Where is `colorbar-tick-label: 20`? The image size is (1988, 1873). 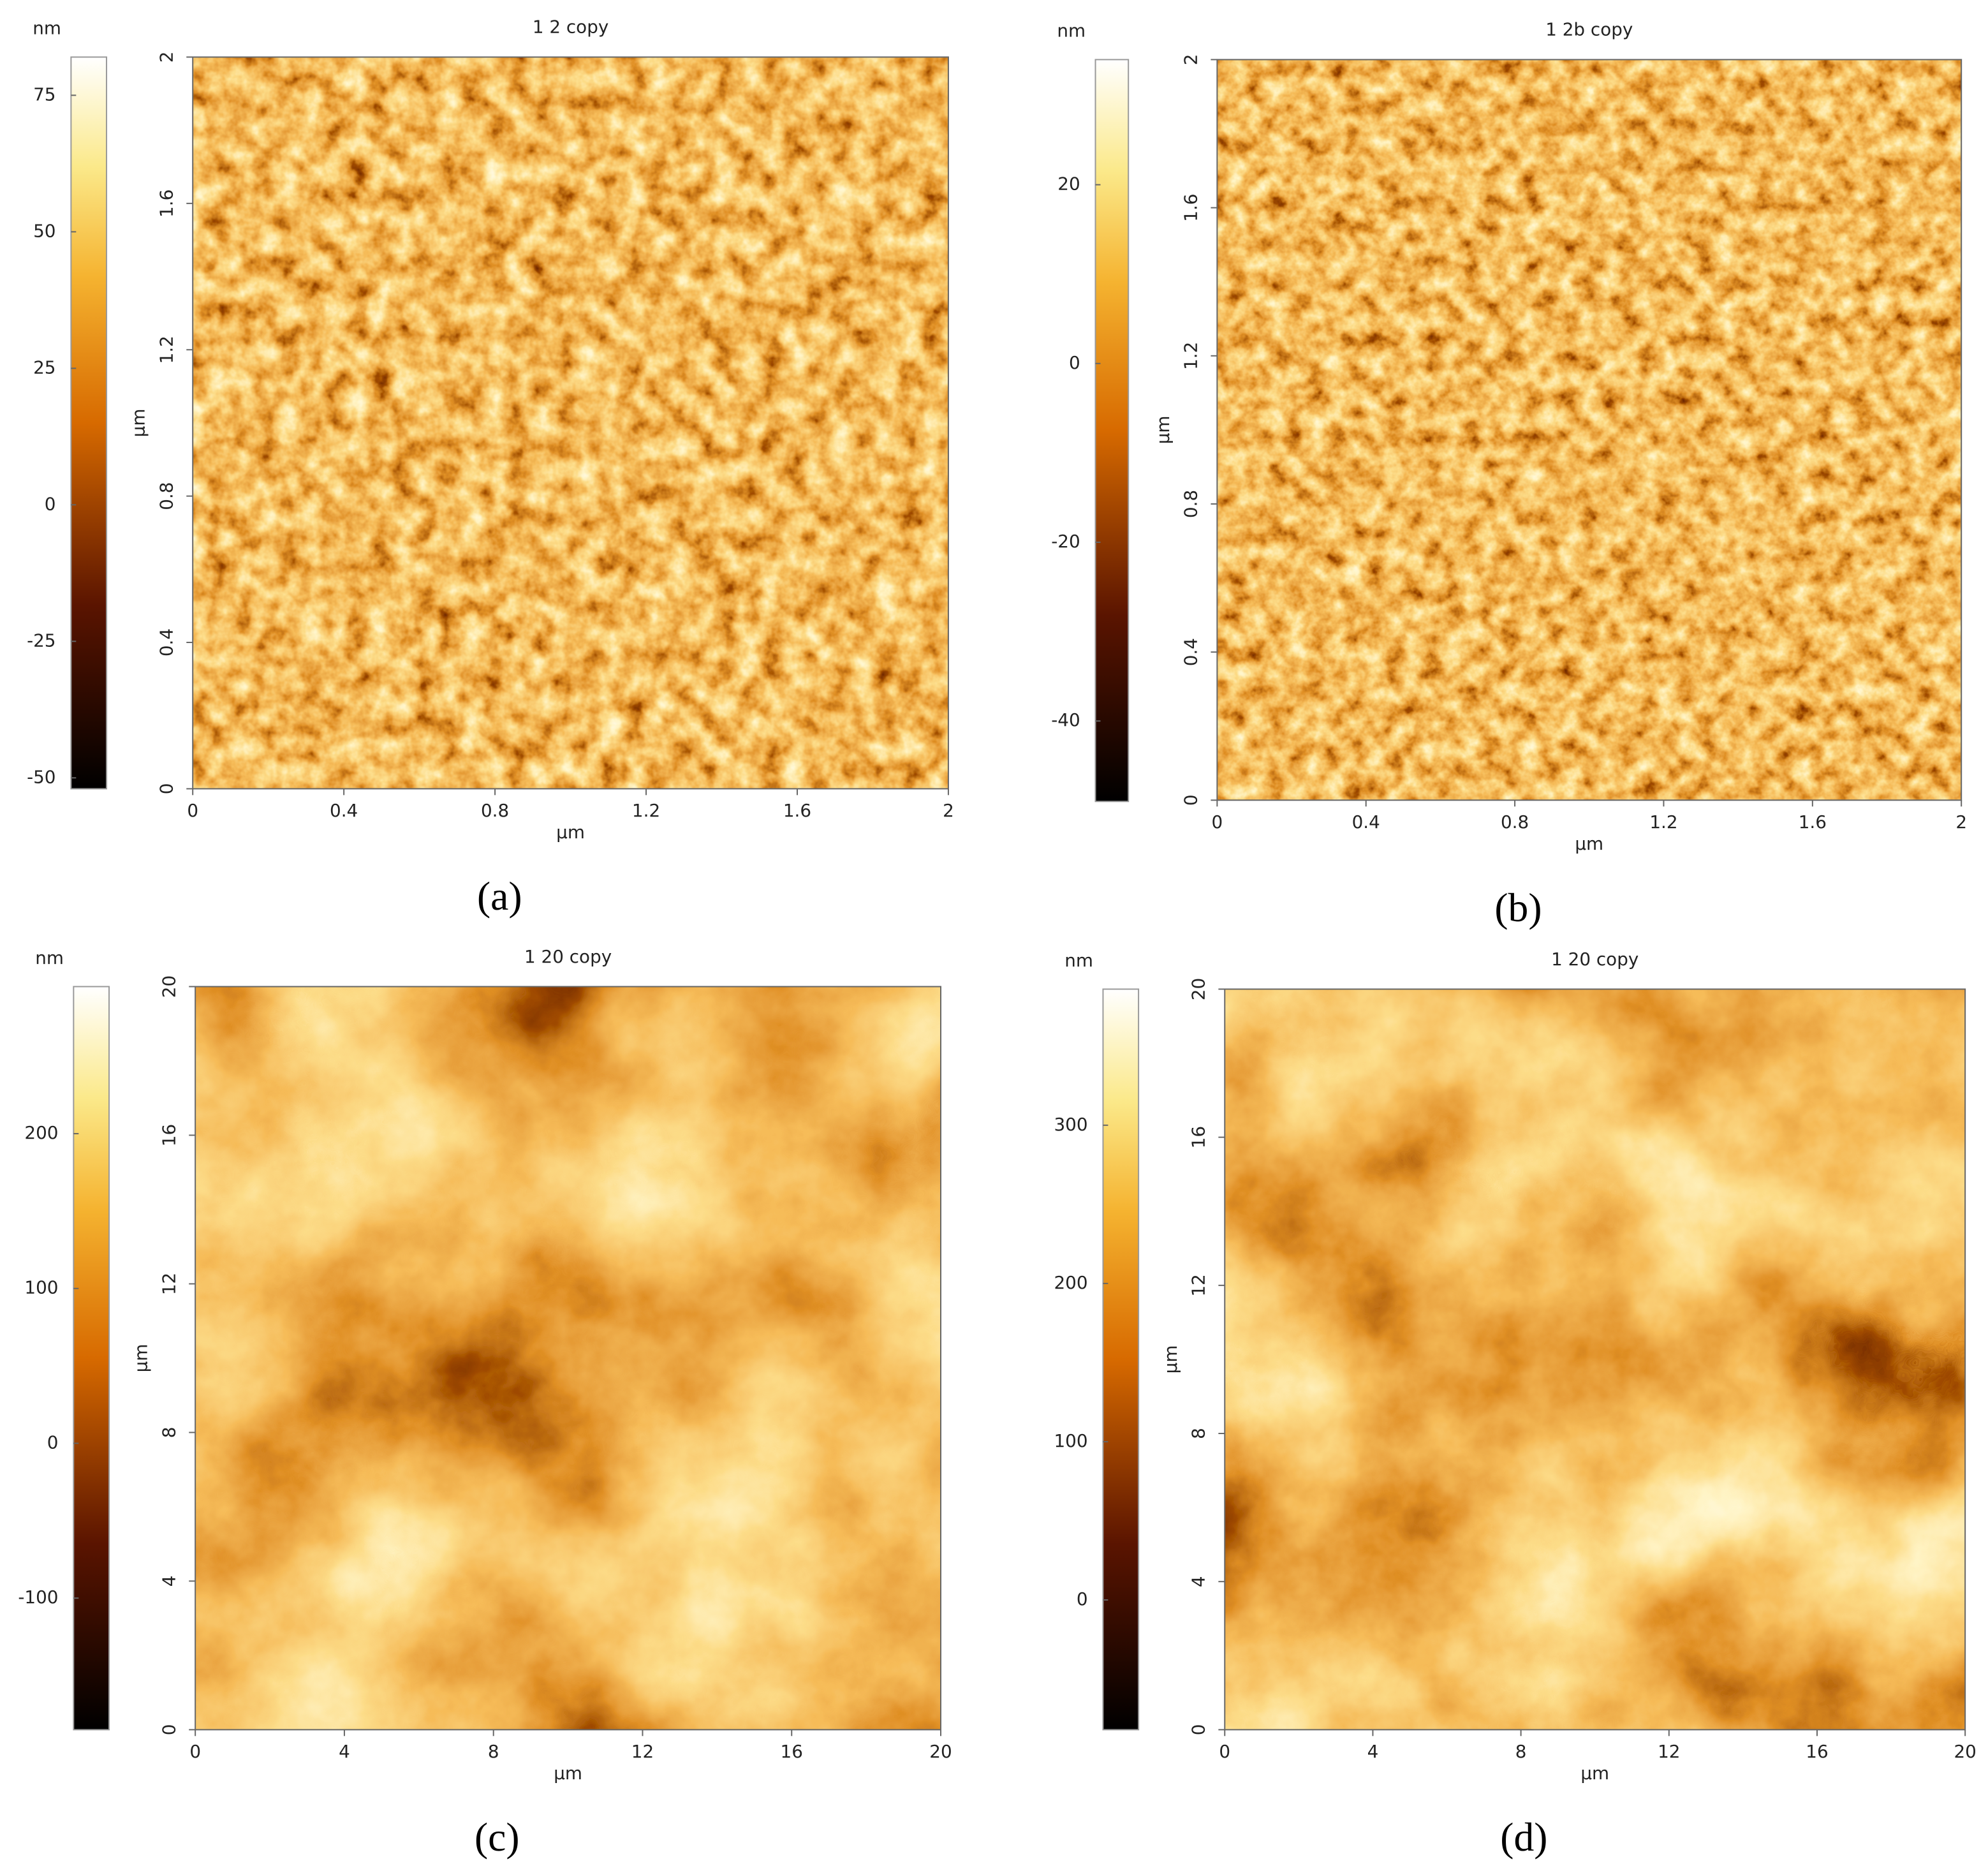 colorbar-tick-label: 20 is located at coordinates (1068, 184).